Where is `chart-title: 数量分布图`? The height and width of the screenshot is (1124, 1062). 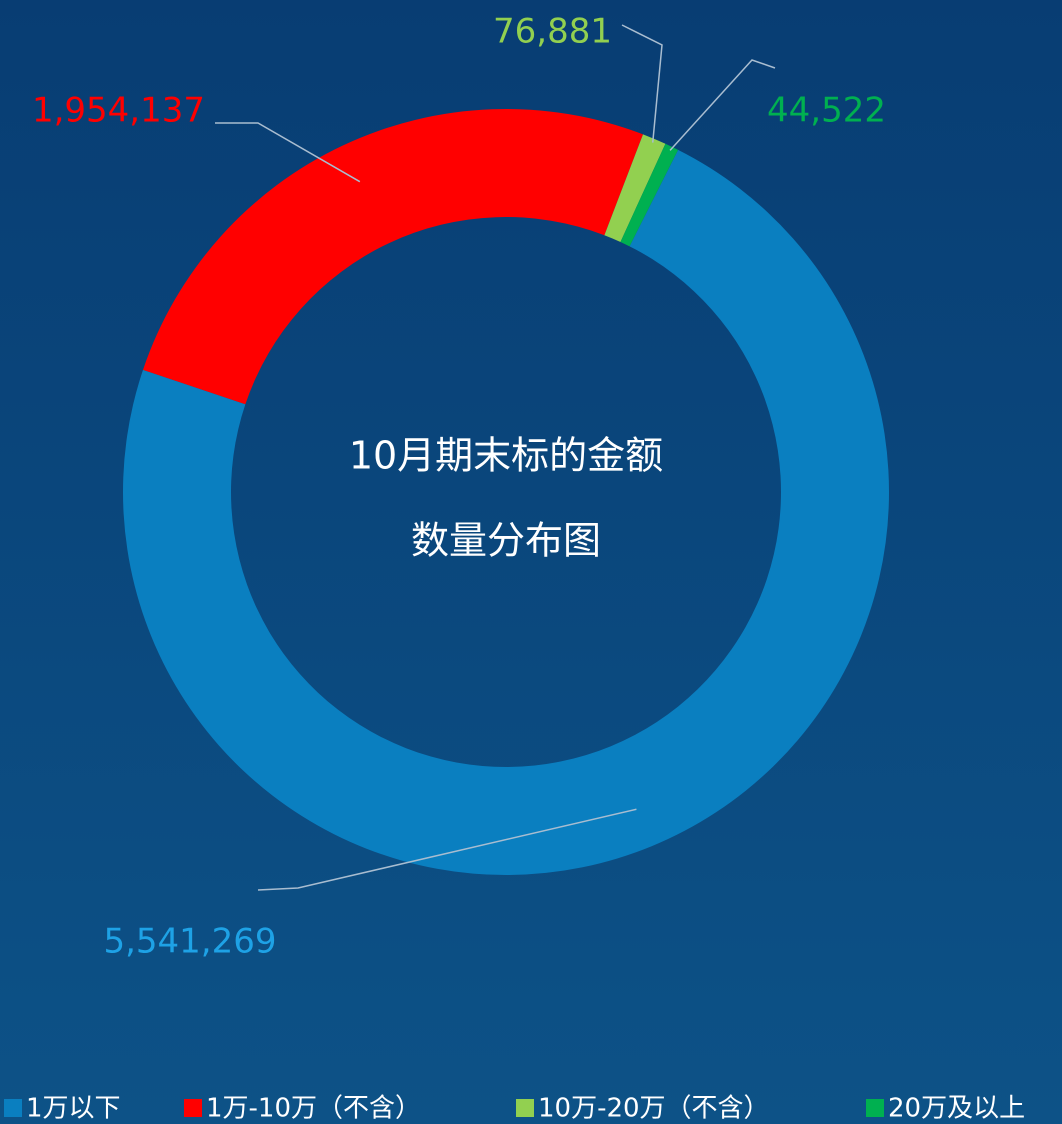
chart-title: 数量分布图 is located at coordinates (506, 541).